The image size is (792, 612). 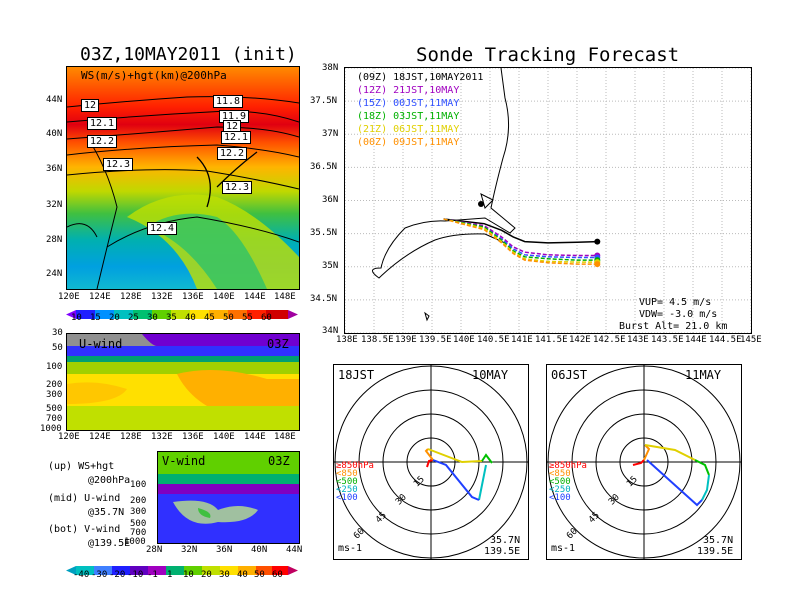 What do you see at coordinates (324, 101) in the screenshot?
I see `lat-tick: 37.5N` at bounding box center [324, 101].